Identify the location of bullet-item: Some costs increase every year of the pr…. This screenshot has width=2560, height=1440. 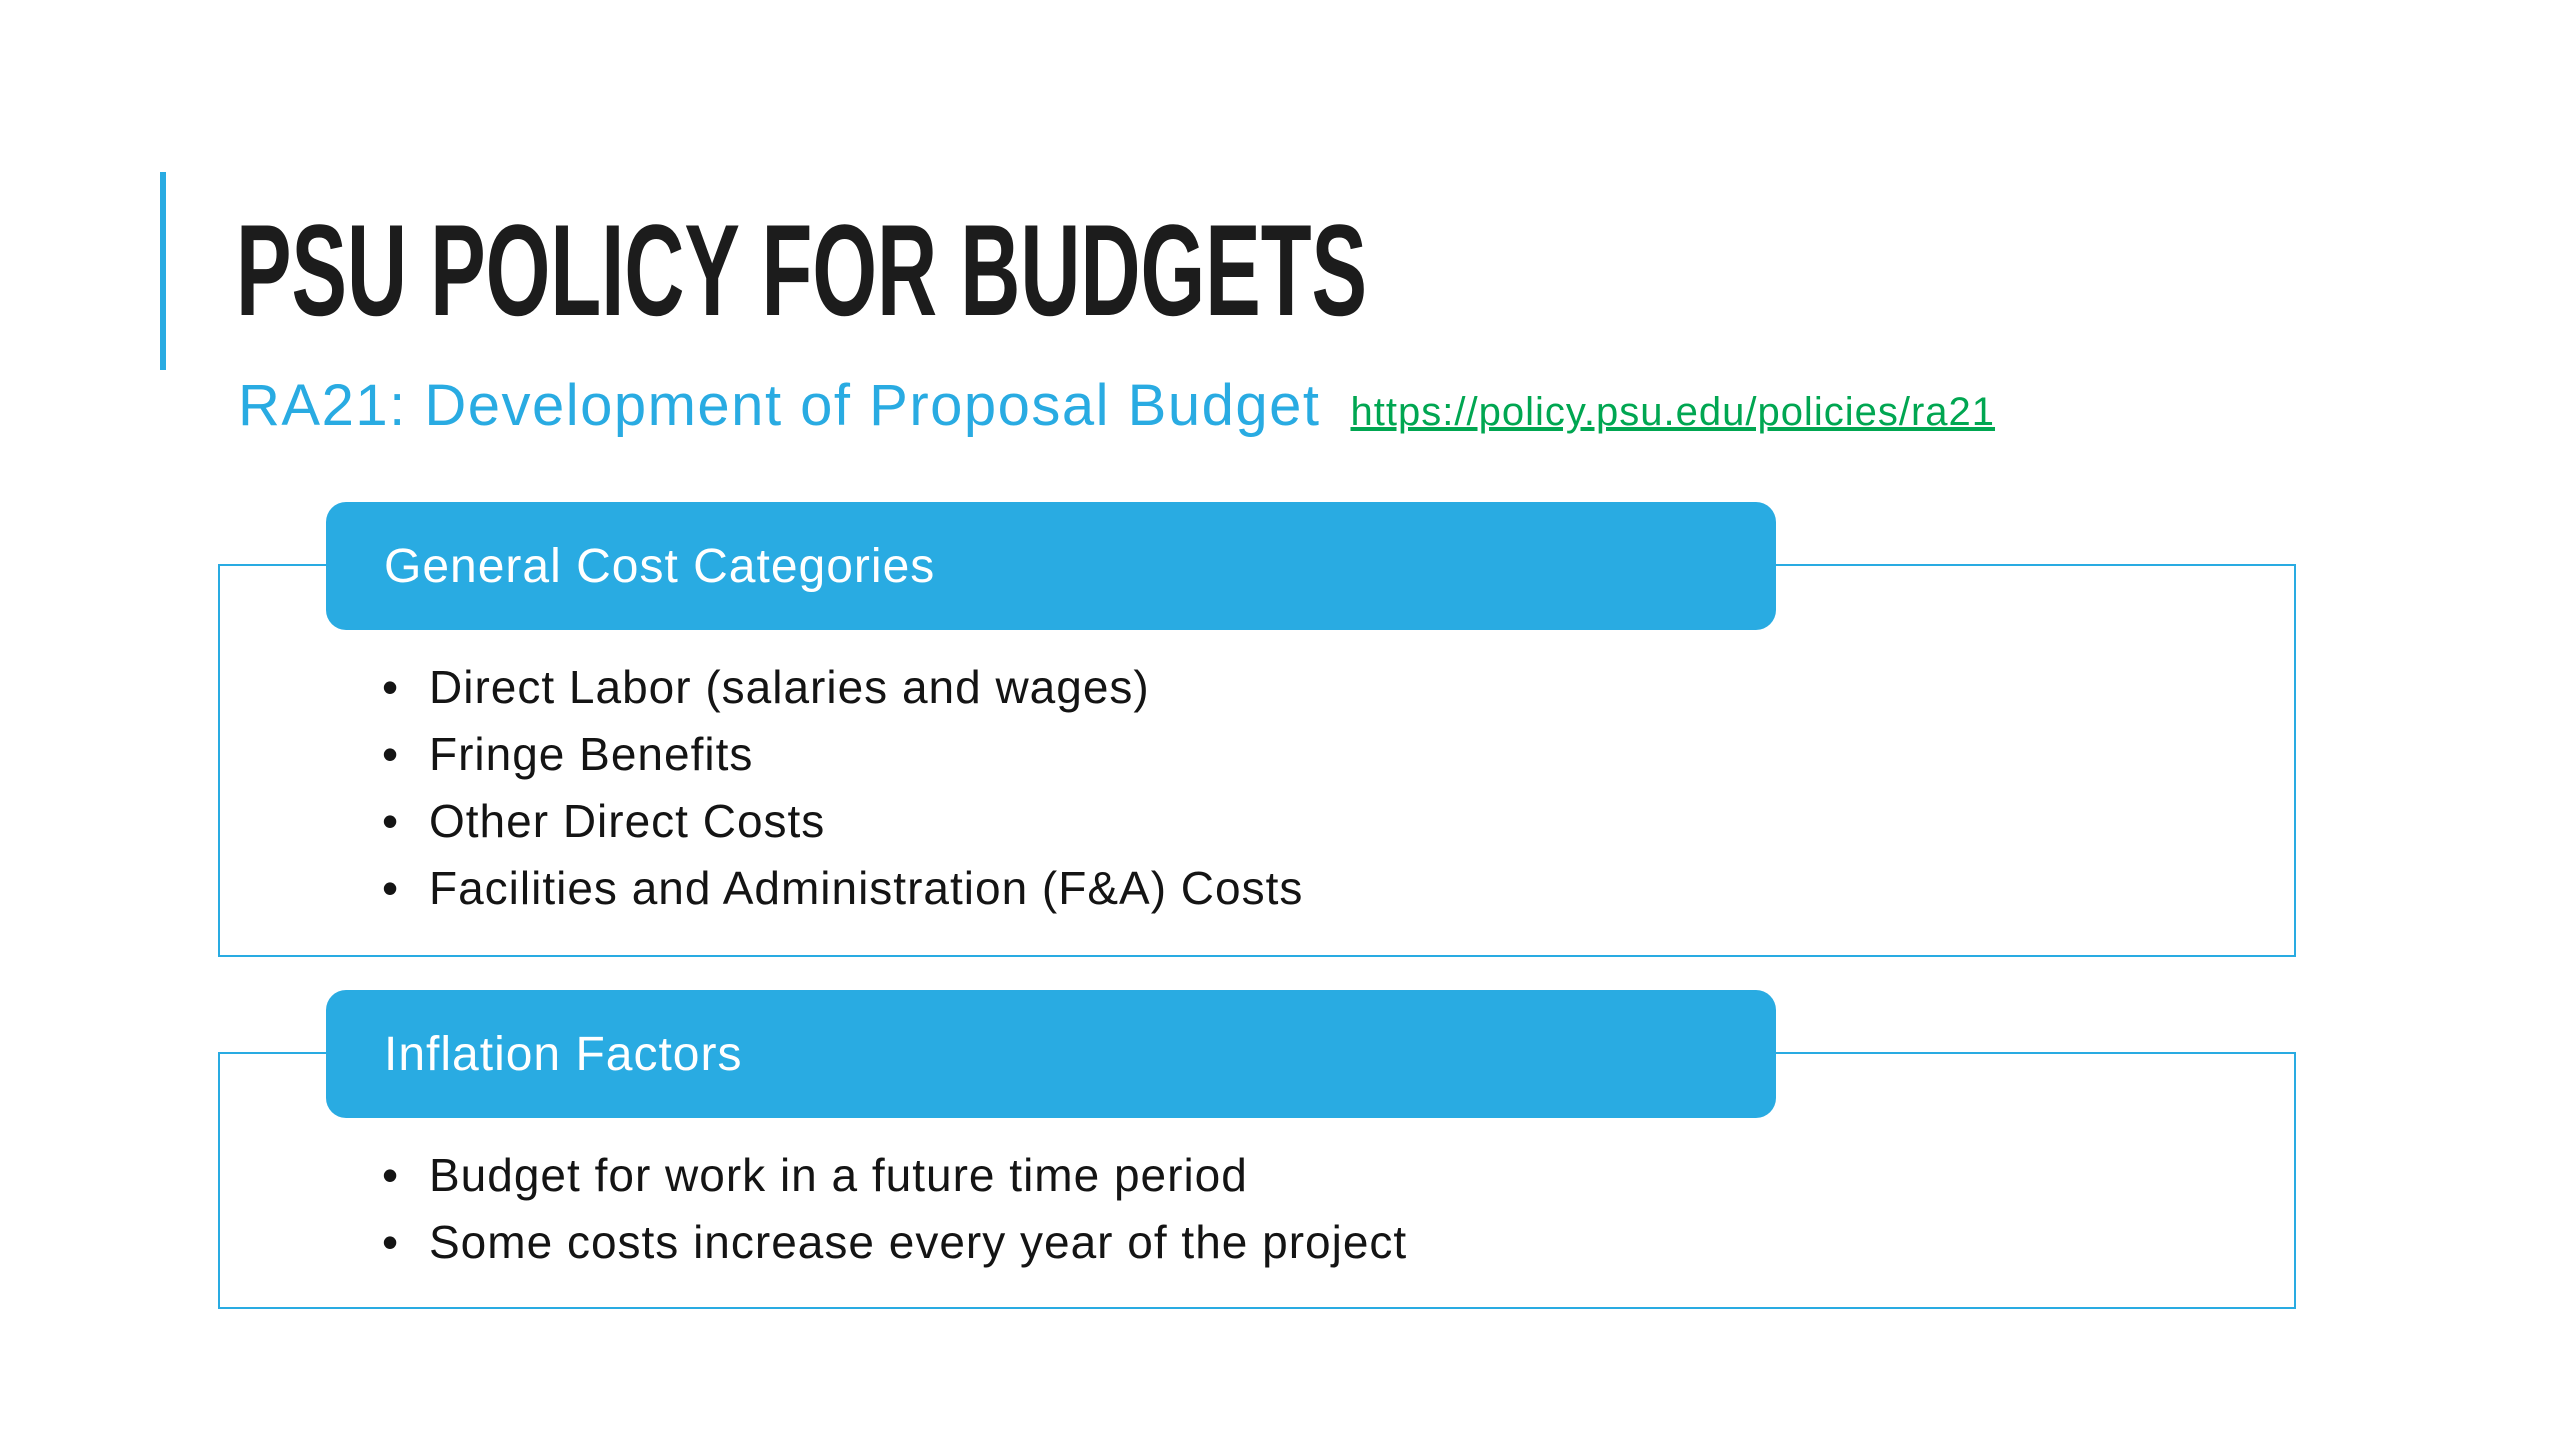
(894, 1242).